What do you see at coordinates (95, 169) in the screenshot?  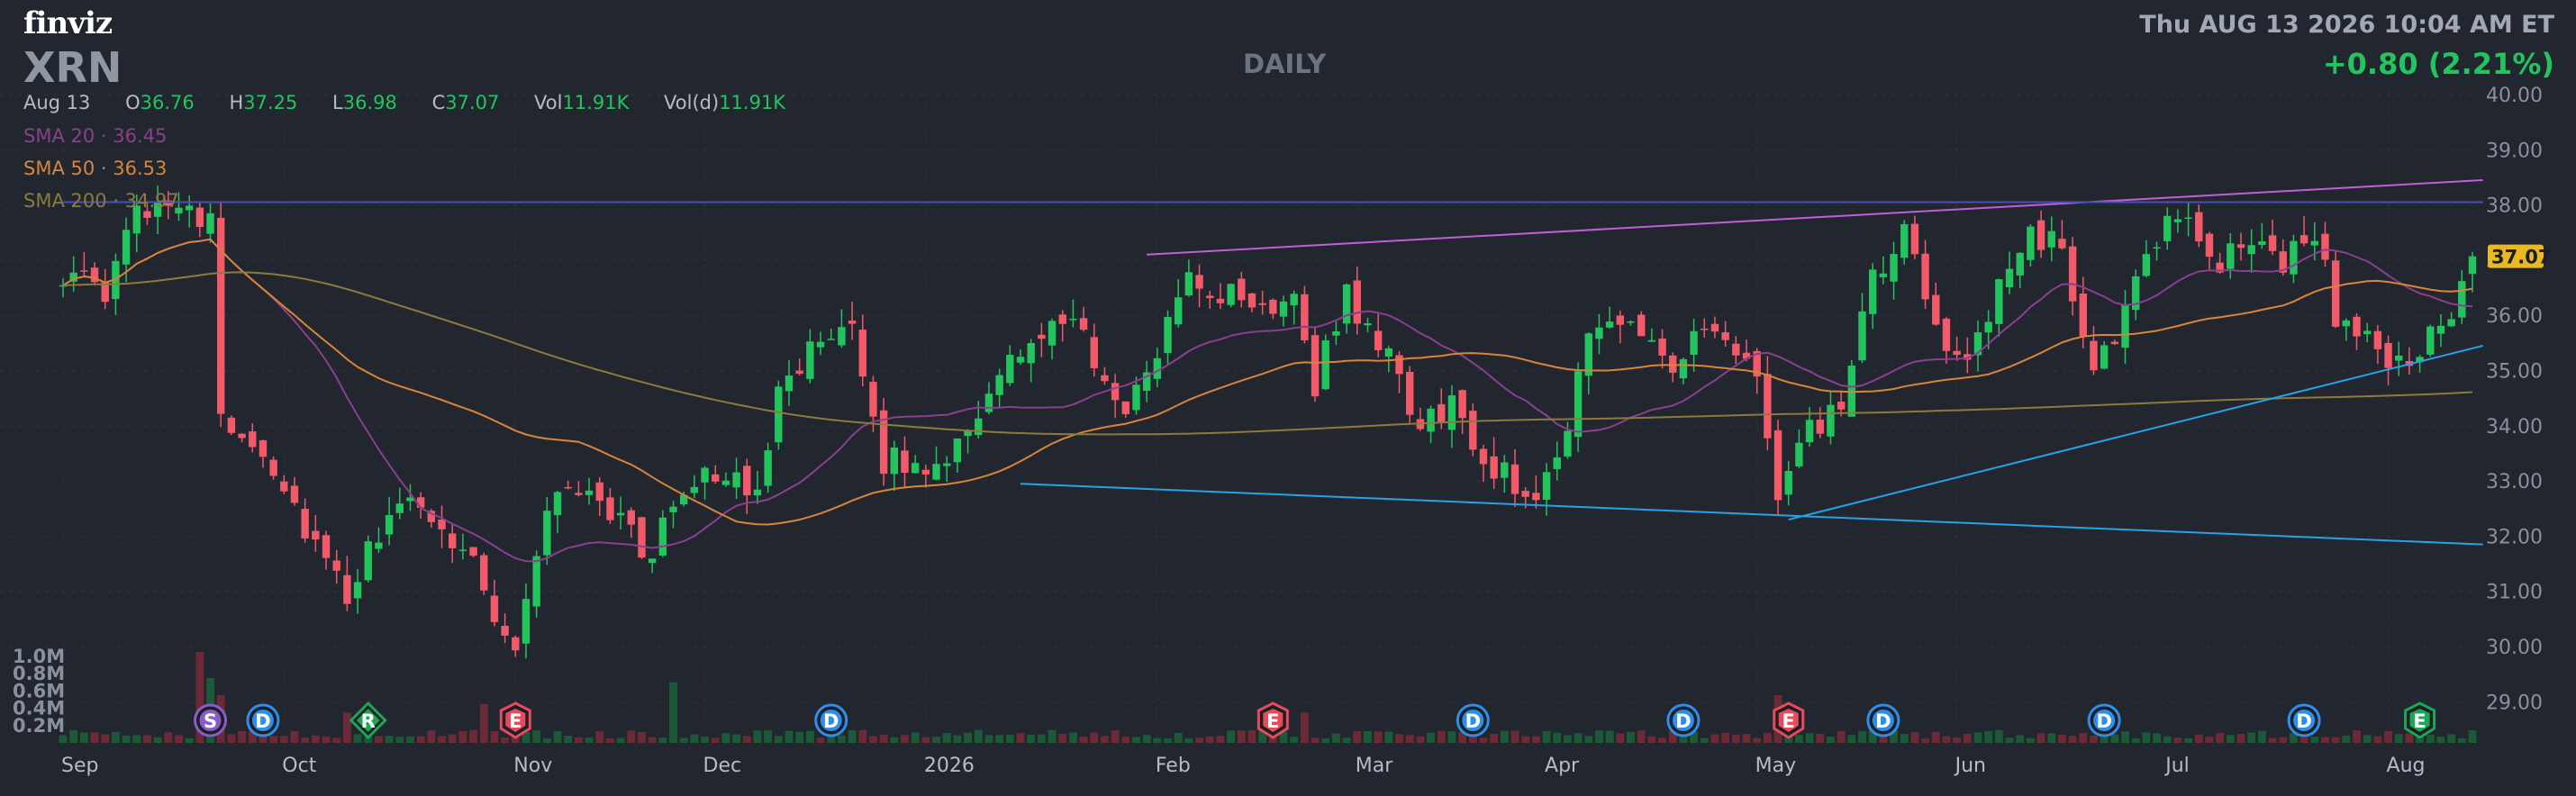 I see `sma50-legend: SMA 50 · 36.53` at bounding box center [95, 169].